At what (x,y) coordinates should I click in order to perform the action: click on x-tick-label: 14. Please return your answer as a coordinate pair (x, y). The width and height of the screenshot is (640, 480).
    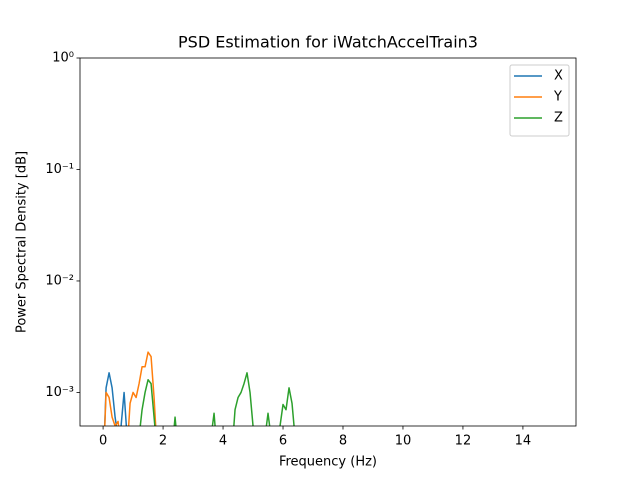
    Looking at the image, I should click on (523, 441).